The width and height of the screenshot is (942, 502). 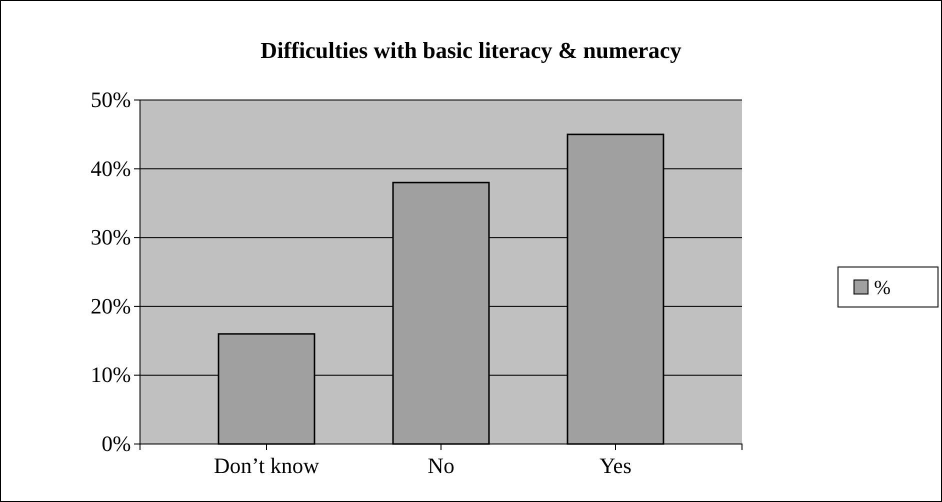 What do you see at coordinates (110, 237) in the screenshot?
I see `y-tick-label: 30%` at bounding box center [110, 237].